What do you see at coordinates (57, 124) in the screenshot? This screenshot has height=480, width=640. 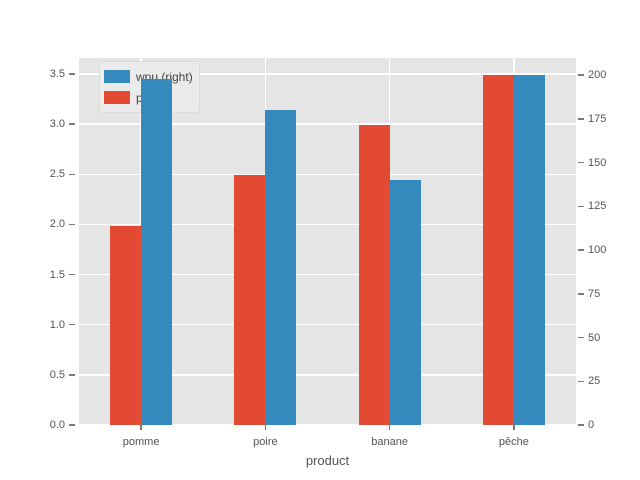 I see `left-tick-label: 3.0` at bounding box center [57, 124].